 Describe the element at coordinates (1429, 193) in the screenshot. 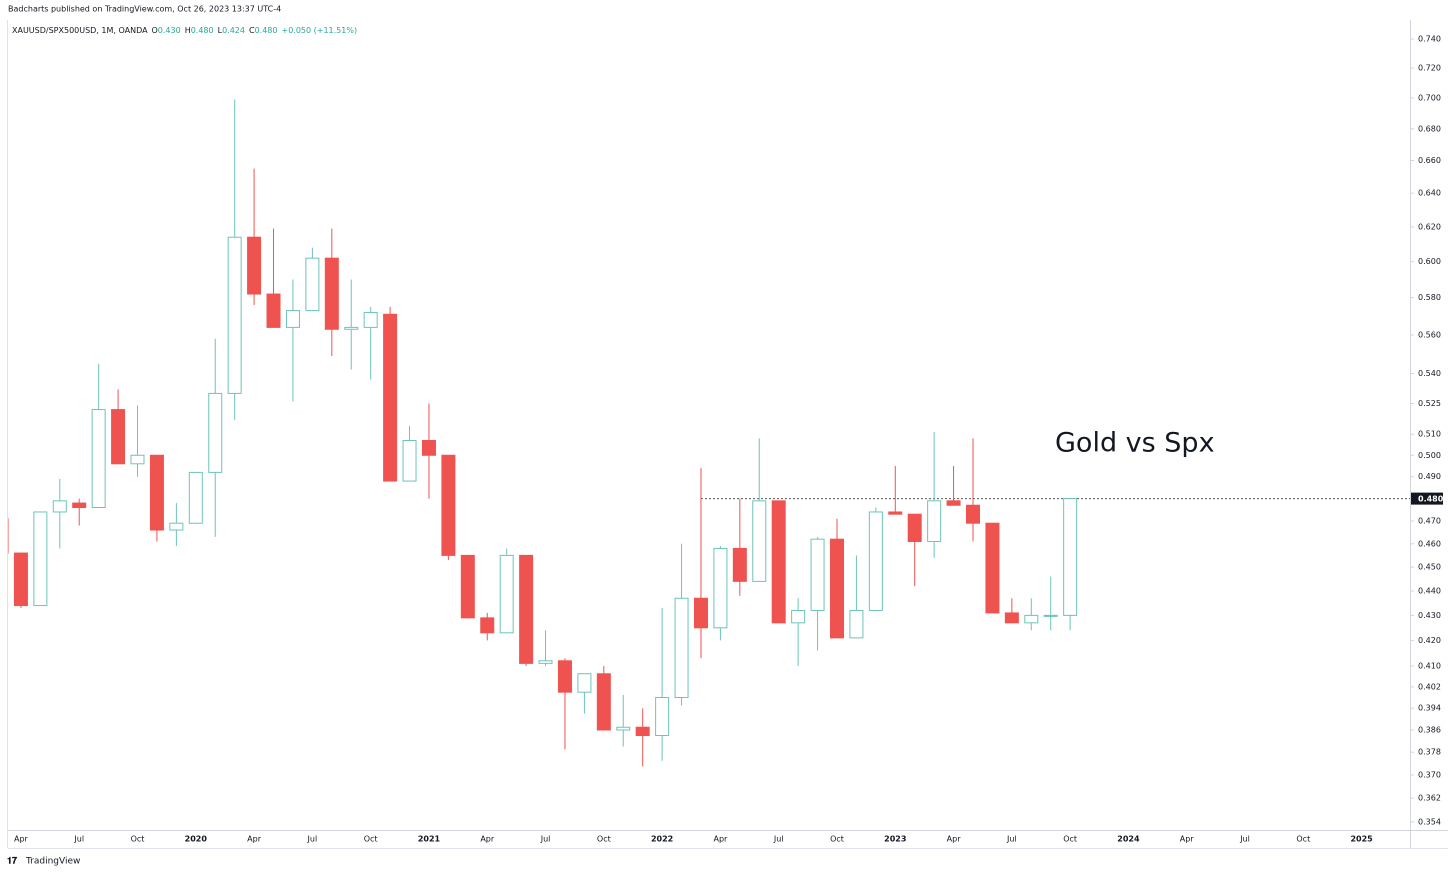

I see `y-tick-label: 0.640` at that location.